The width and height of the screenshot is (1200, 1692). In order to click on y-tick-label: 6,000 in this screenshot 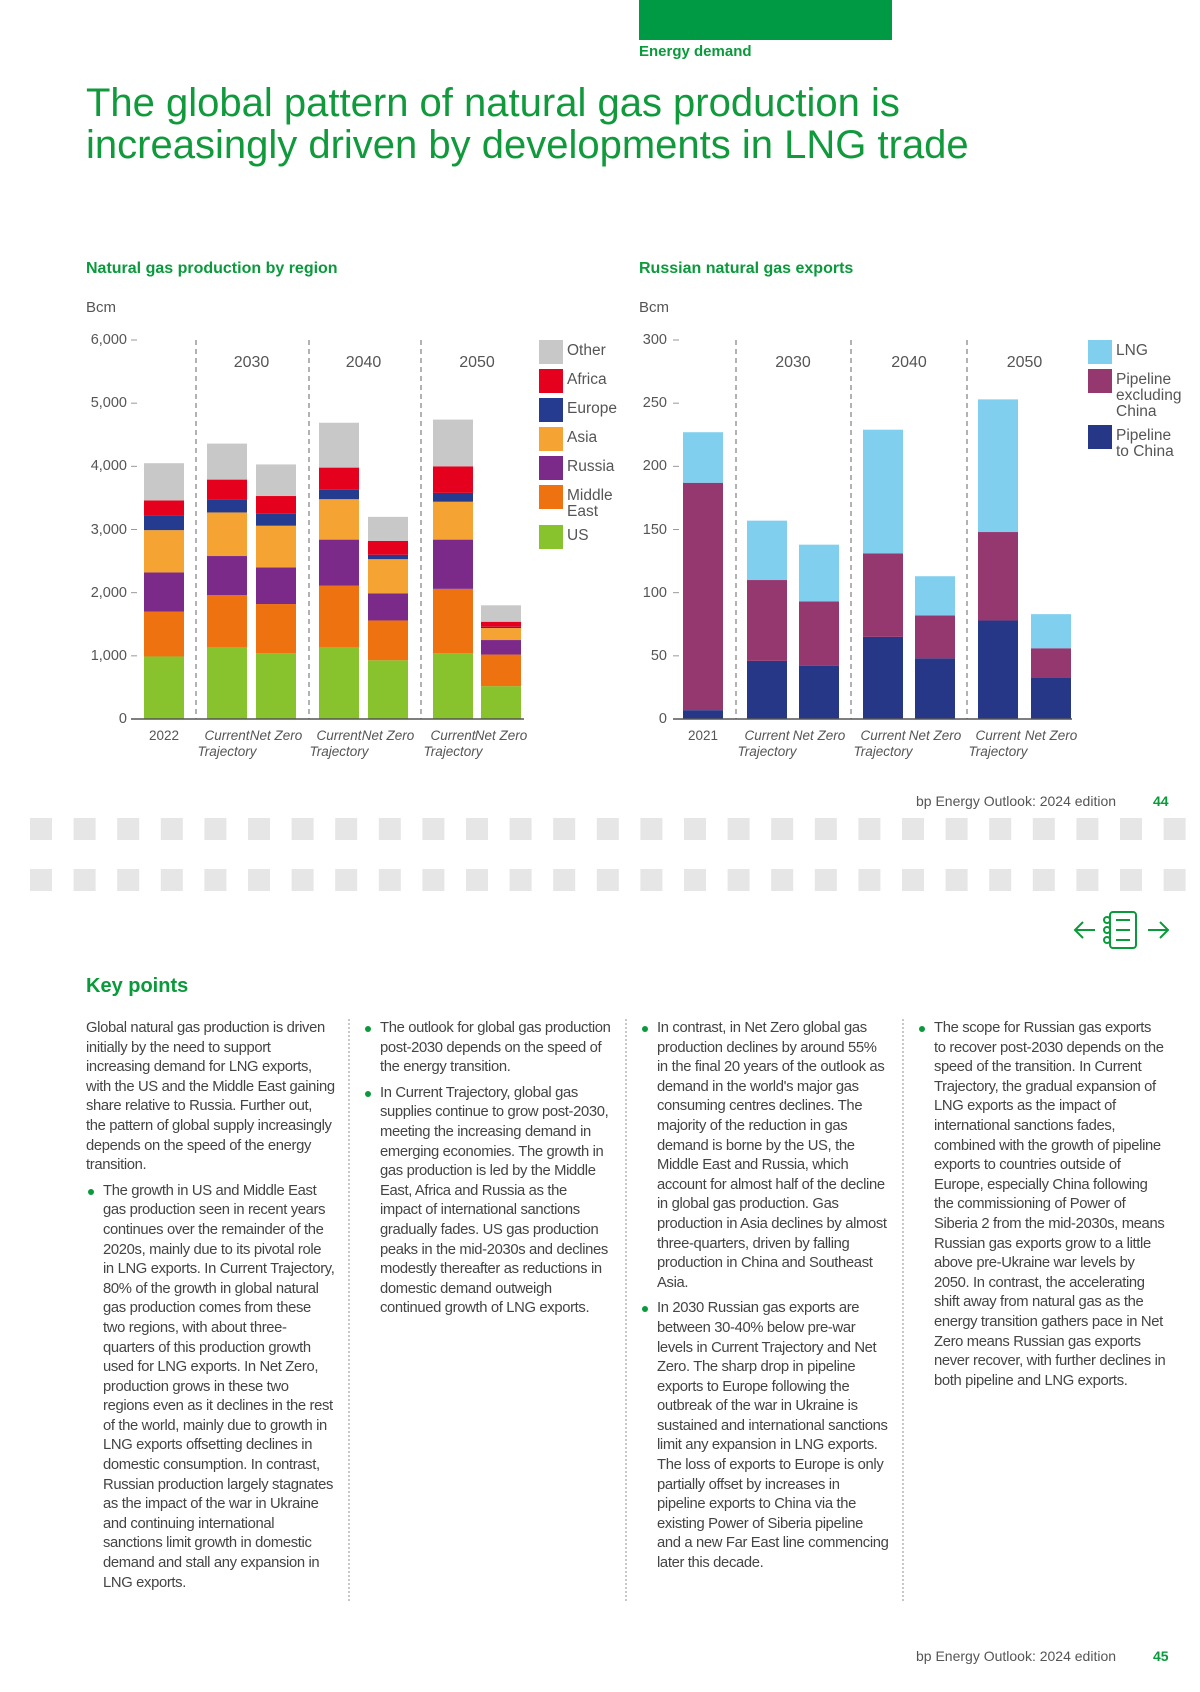, I will do `click(108, 340)`.